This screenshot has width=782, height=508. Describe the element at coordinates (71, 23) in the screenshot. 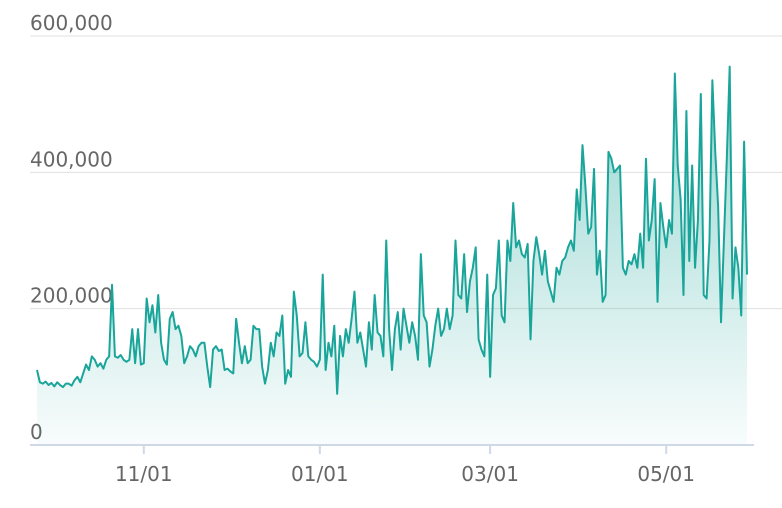

I see `y-tick-label: 600,000` at that location.